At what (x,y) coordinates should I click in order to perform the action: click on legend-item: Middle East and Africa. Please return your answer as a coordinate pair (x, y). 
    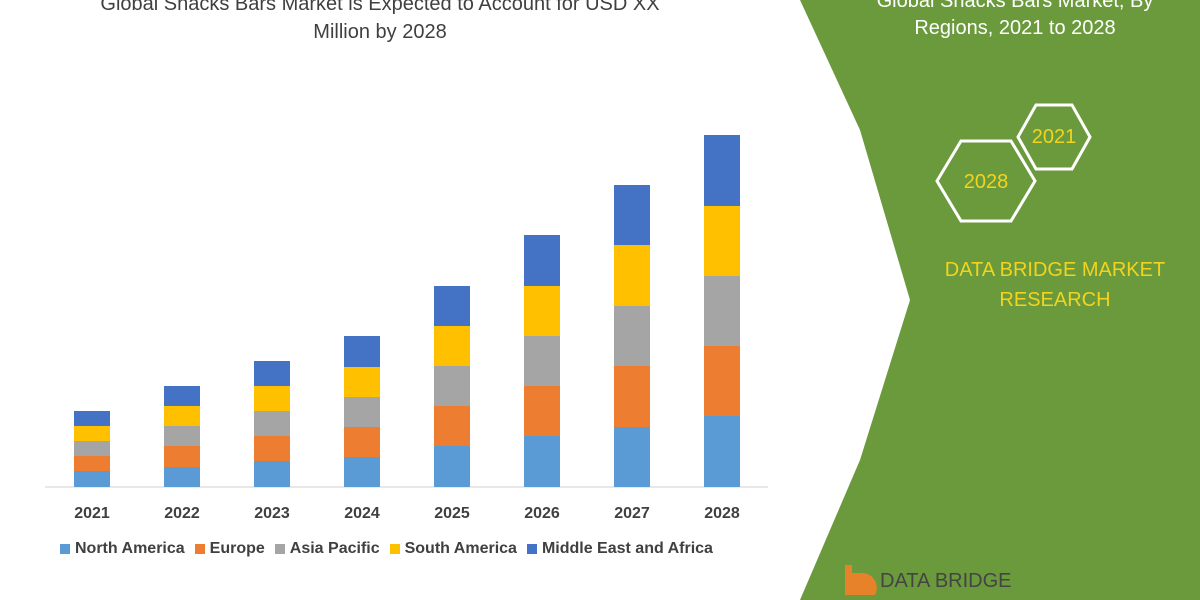
    Looking at the image, I should click on (619, 549).